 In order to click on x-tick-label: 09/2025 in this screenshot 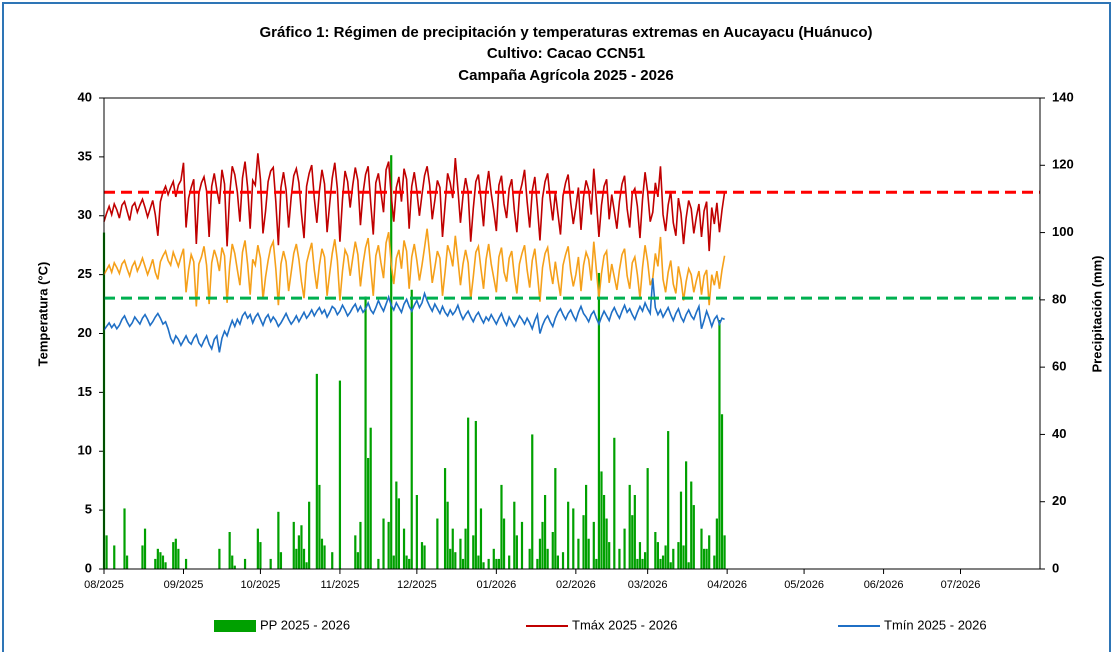, I will do `click(184, 585)`.